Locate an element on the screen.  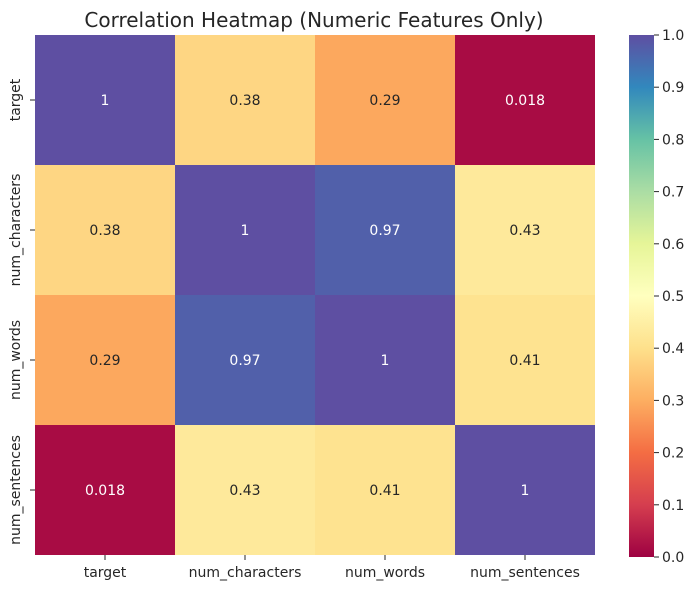
cell-label-num_sentences-num_characters: 0.43 is located at coordinates (244, 491).